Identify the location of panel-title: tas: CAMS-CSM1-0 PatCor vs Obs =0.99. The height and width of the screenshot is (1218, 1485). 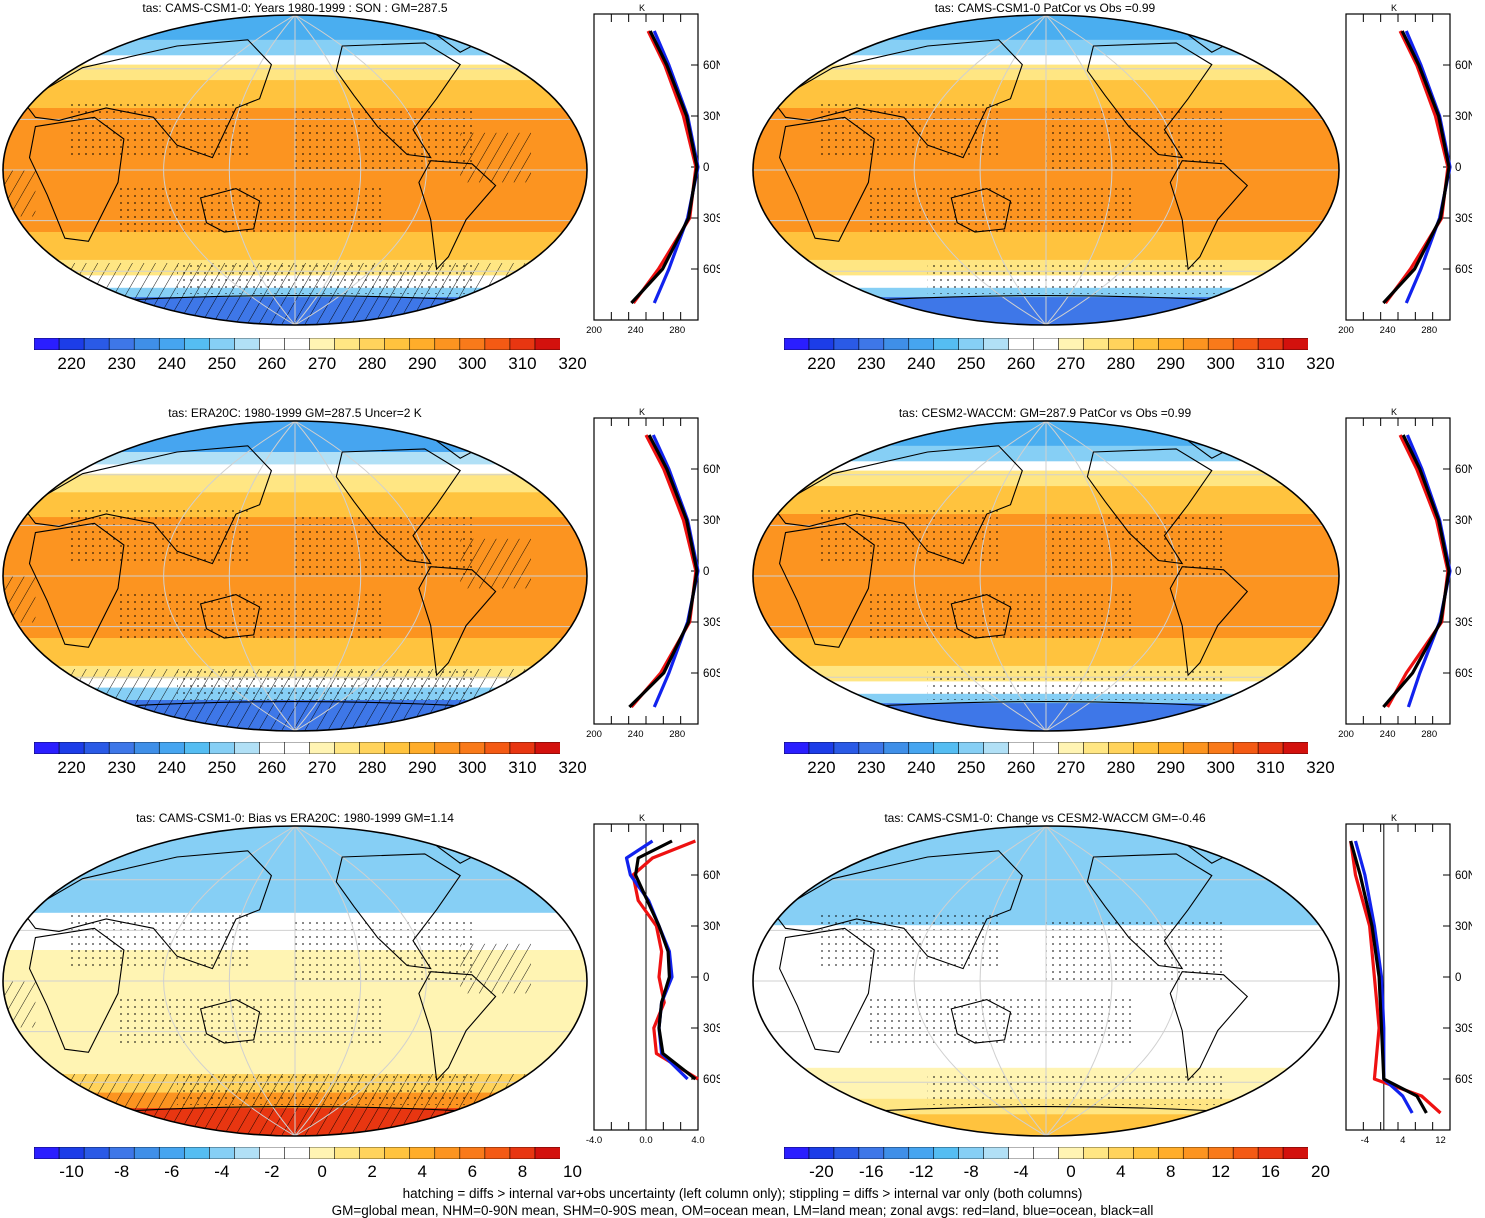
(1045, 8).